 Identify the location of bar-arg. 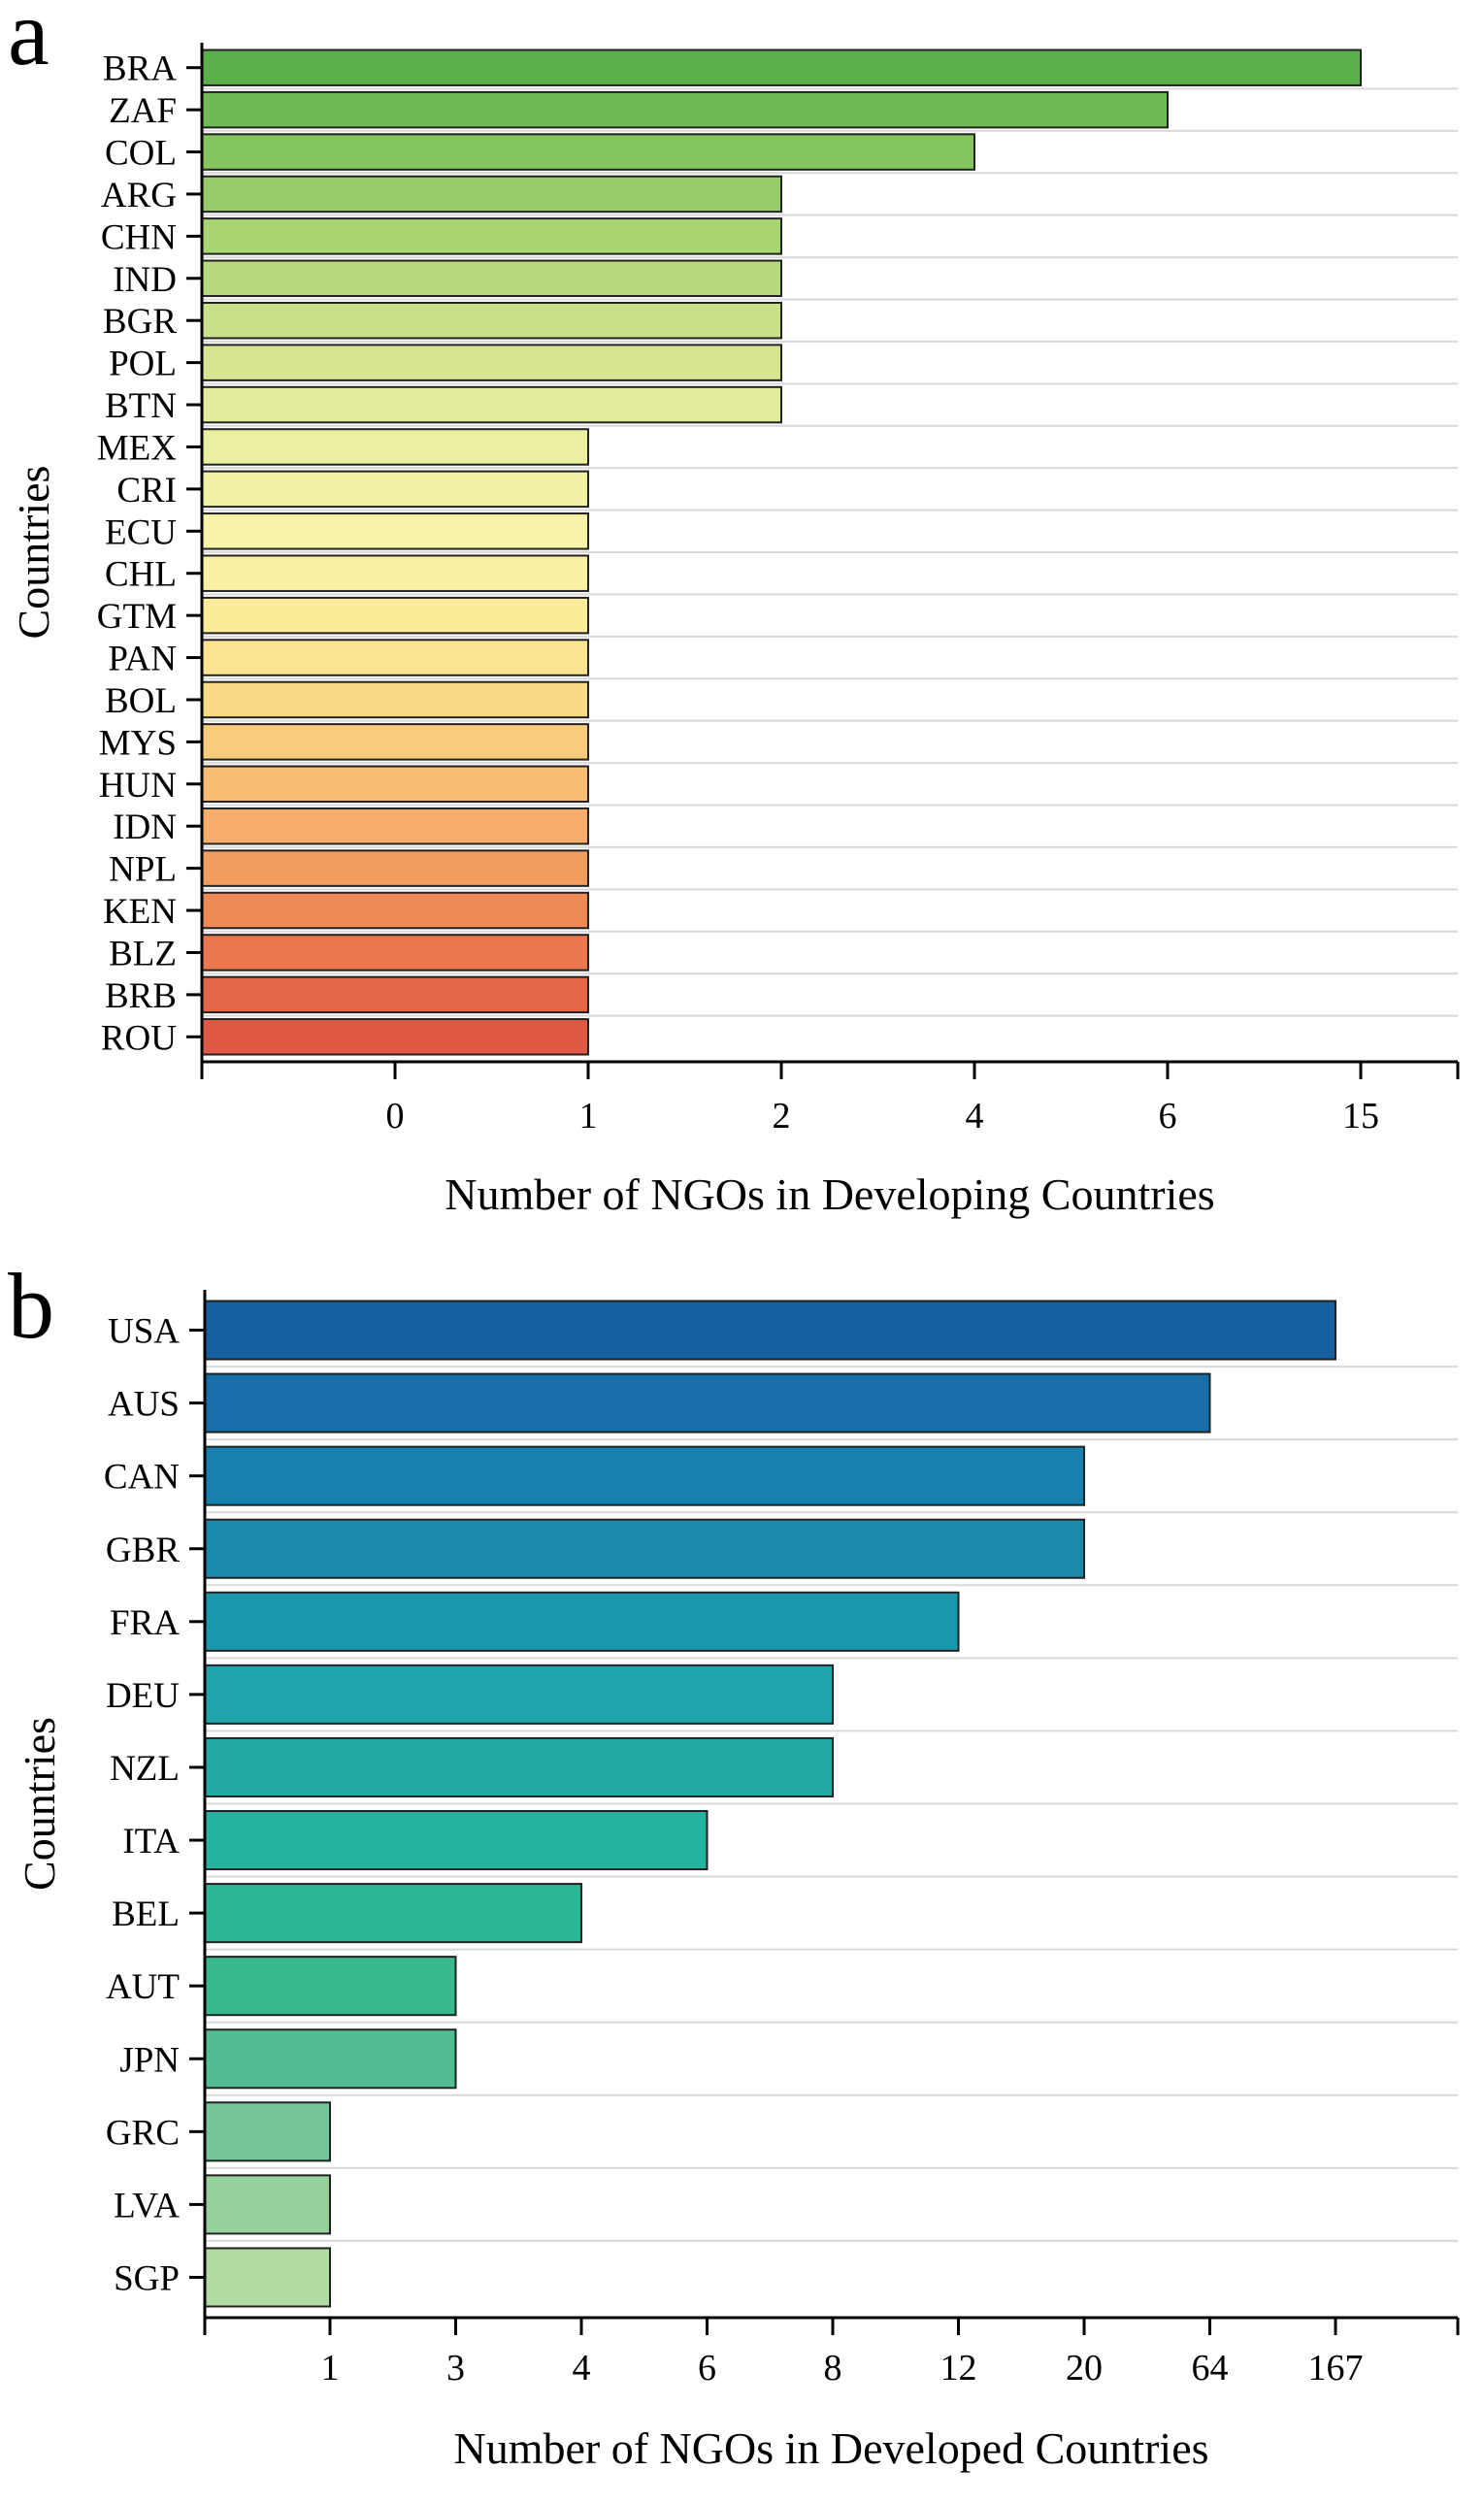
(491, 194).